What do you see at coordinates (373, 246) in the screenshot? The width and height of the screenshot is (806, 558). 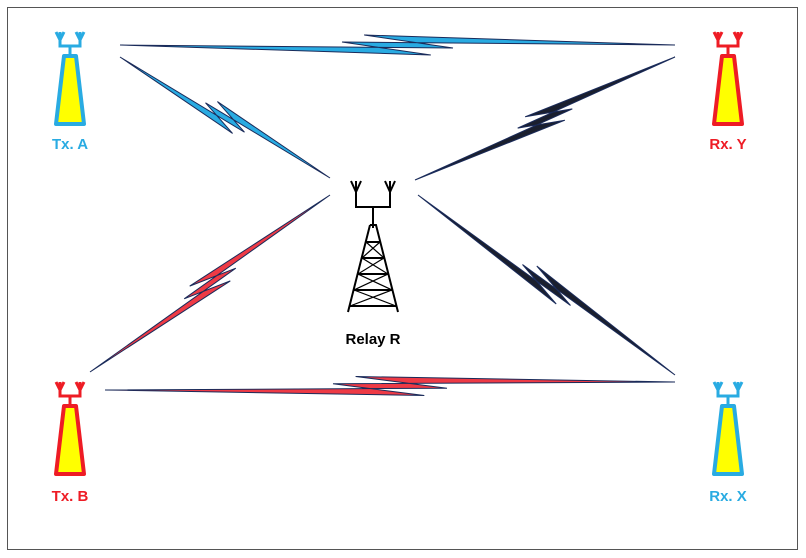 I see `relay-tower` at bounding box center [373, 246].